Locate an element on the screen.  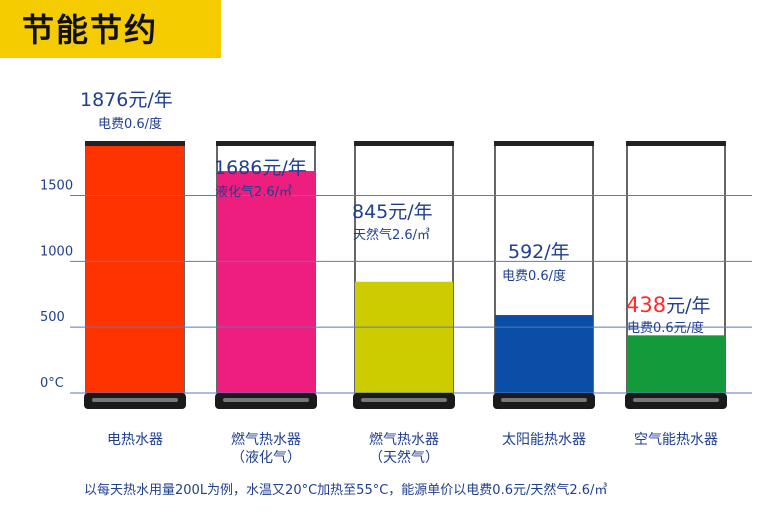
y-tick-label-0: 0°C is located at coordinates (52, 383).